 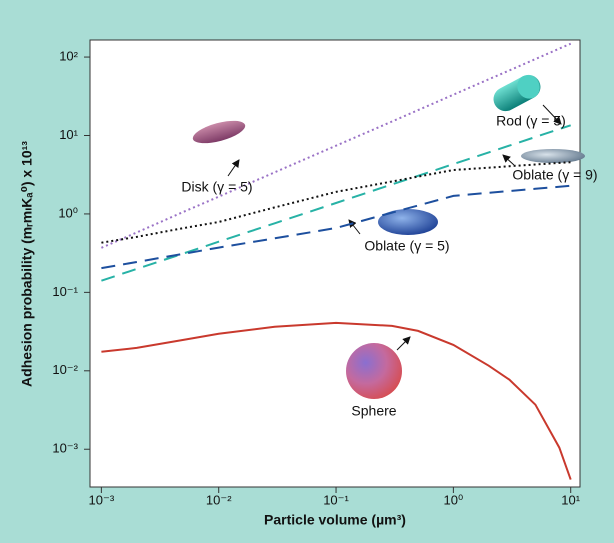 I want to click on oblate9-shape, so click(x=553, y=156).